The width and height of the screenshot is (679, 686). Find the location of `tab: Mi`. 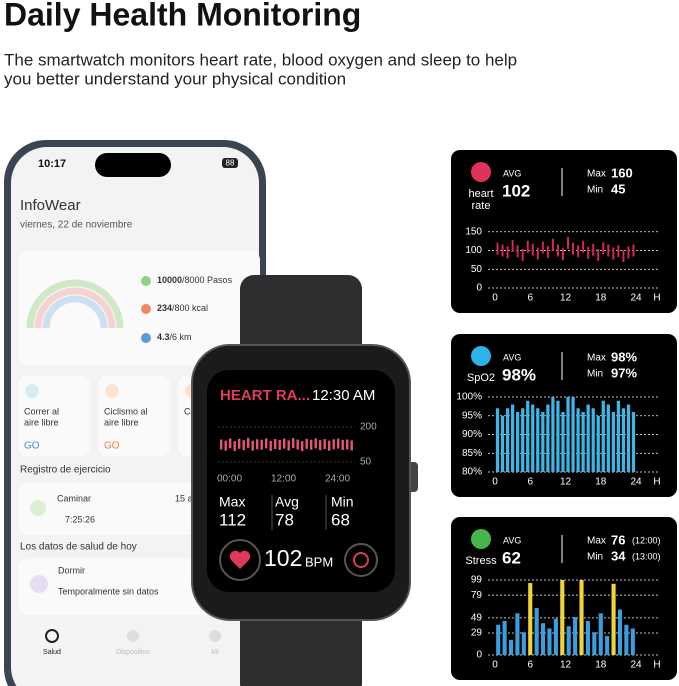

tab: Mi is located at coordinates (215, 652).